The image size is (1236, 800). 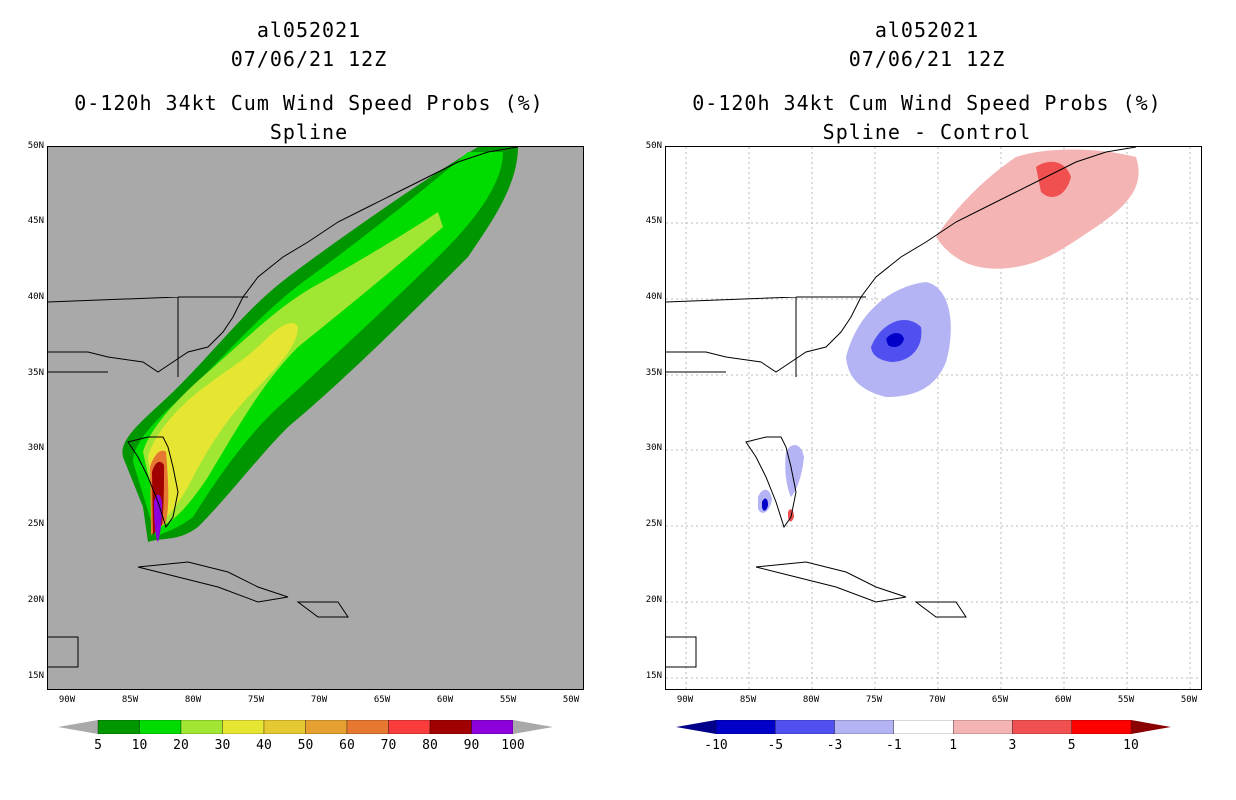 What do you see at coordinates (953, 745) in the screenshot?
I see `colorbar-label: 1` at bounding box center [953, 745].